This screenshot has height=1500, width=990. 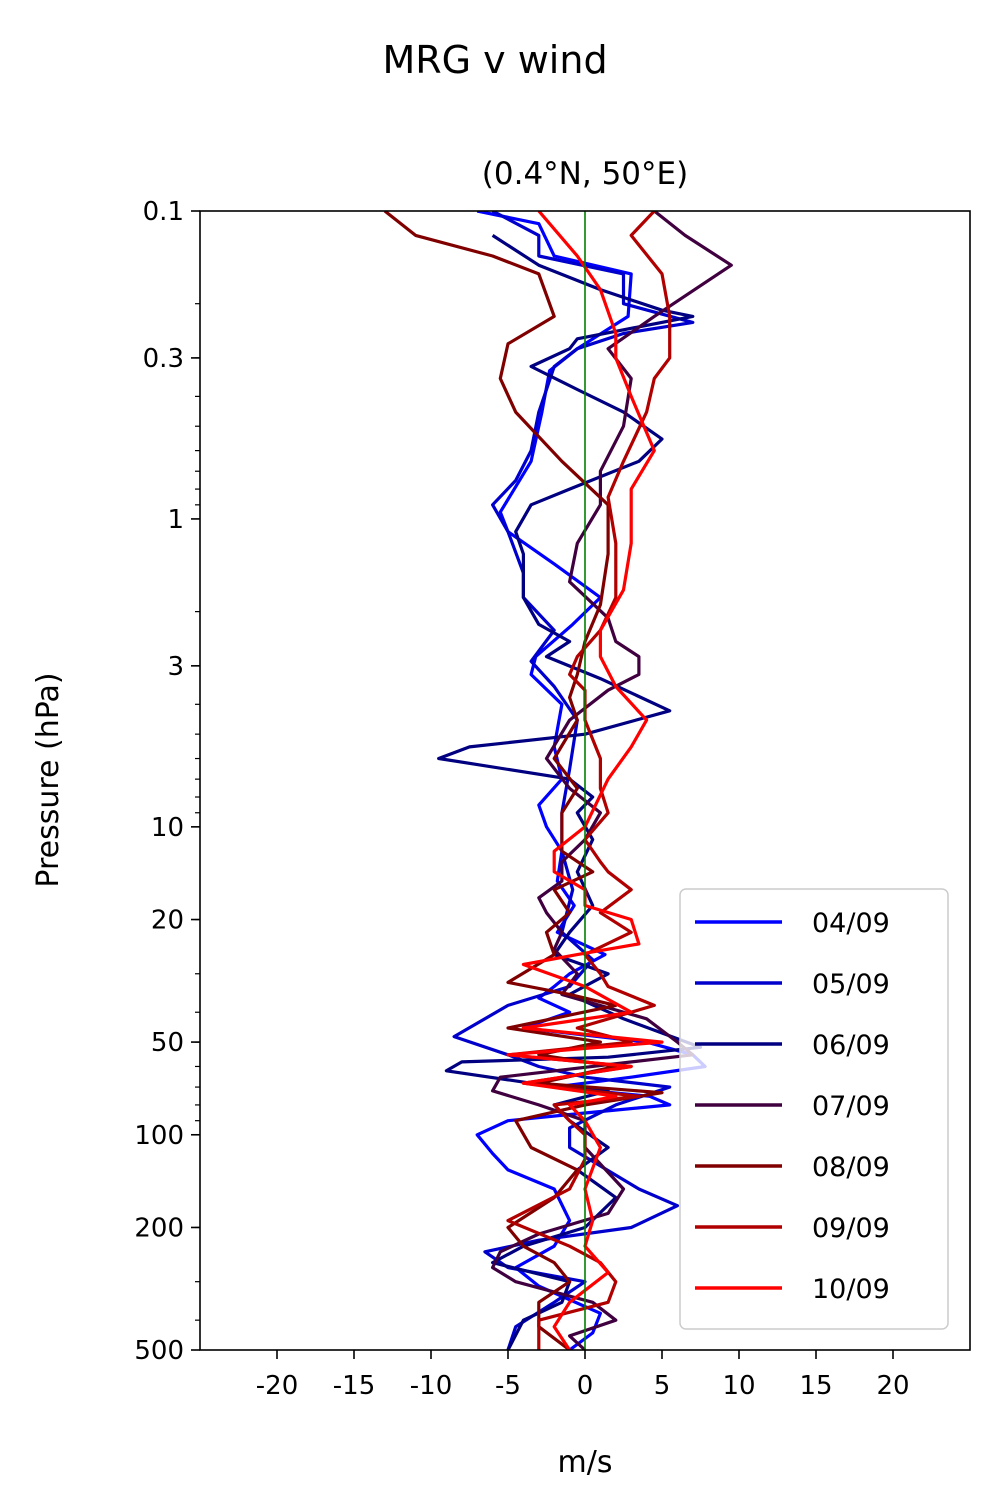 What do you see at coordinates (508, 1386) in the screenshot?
I see `x-tick-label: -5` at bounding box center [508, 1386].